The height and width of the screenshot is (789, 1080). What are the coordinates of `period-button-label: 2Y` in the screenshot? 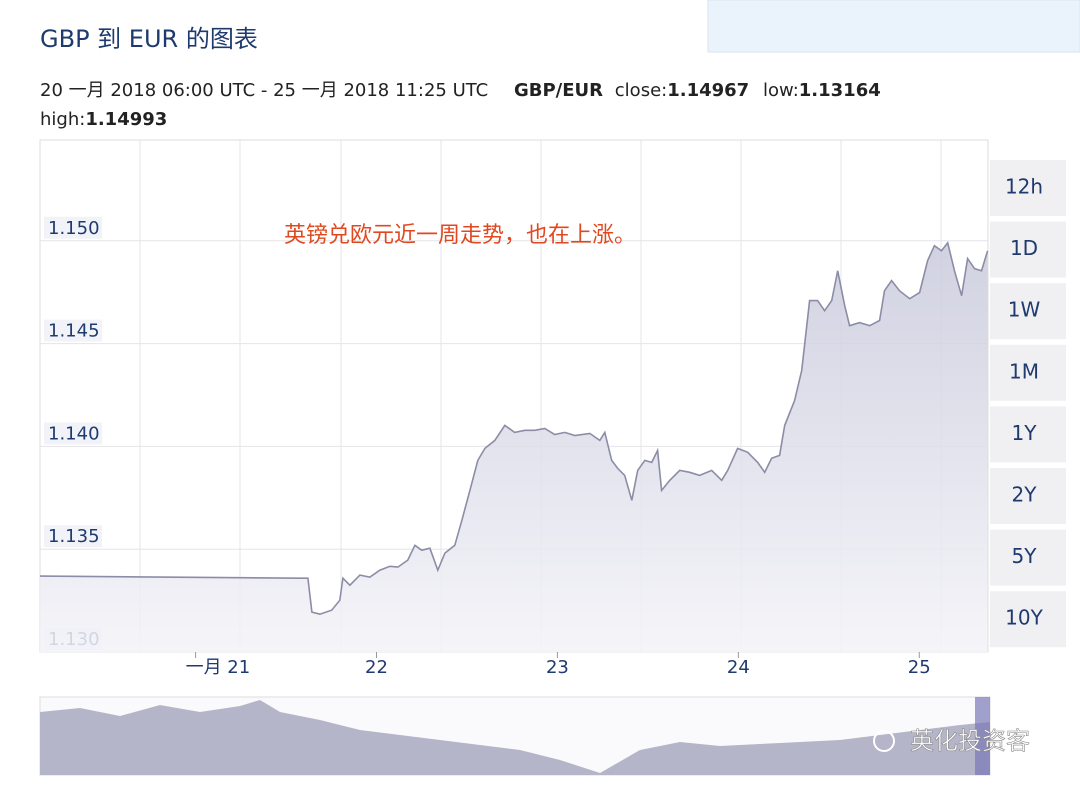 It's located at (1025, 495).